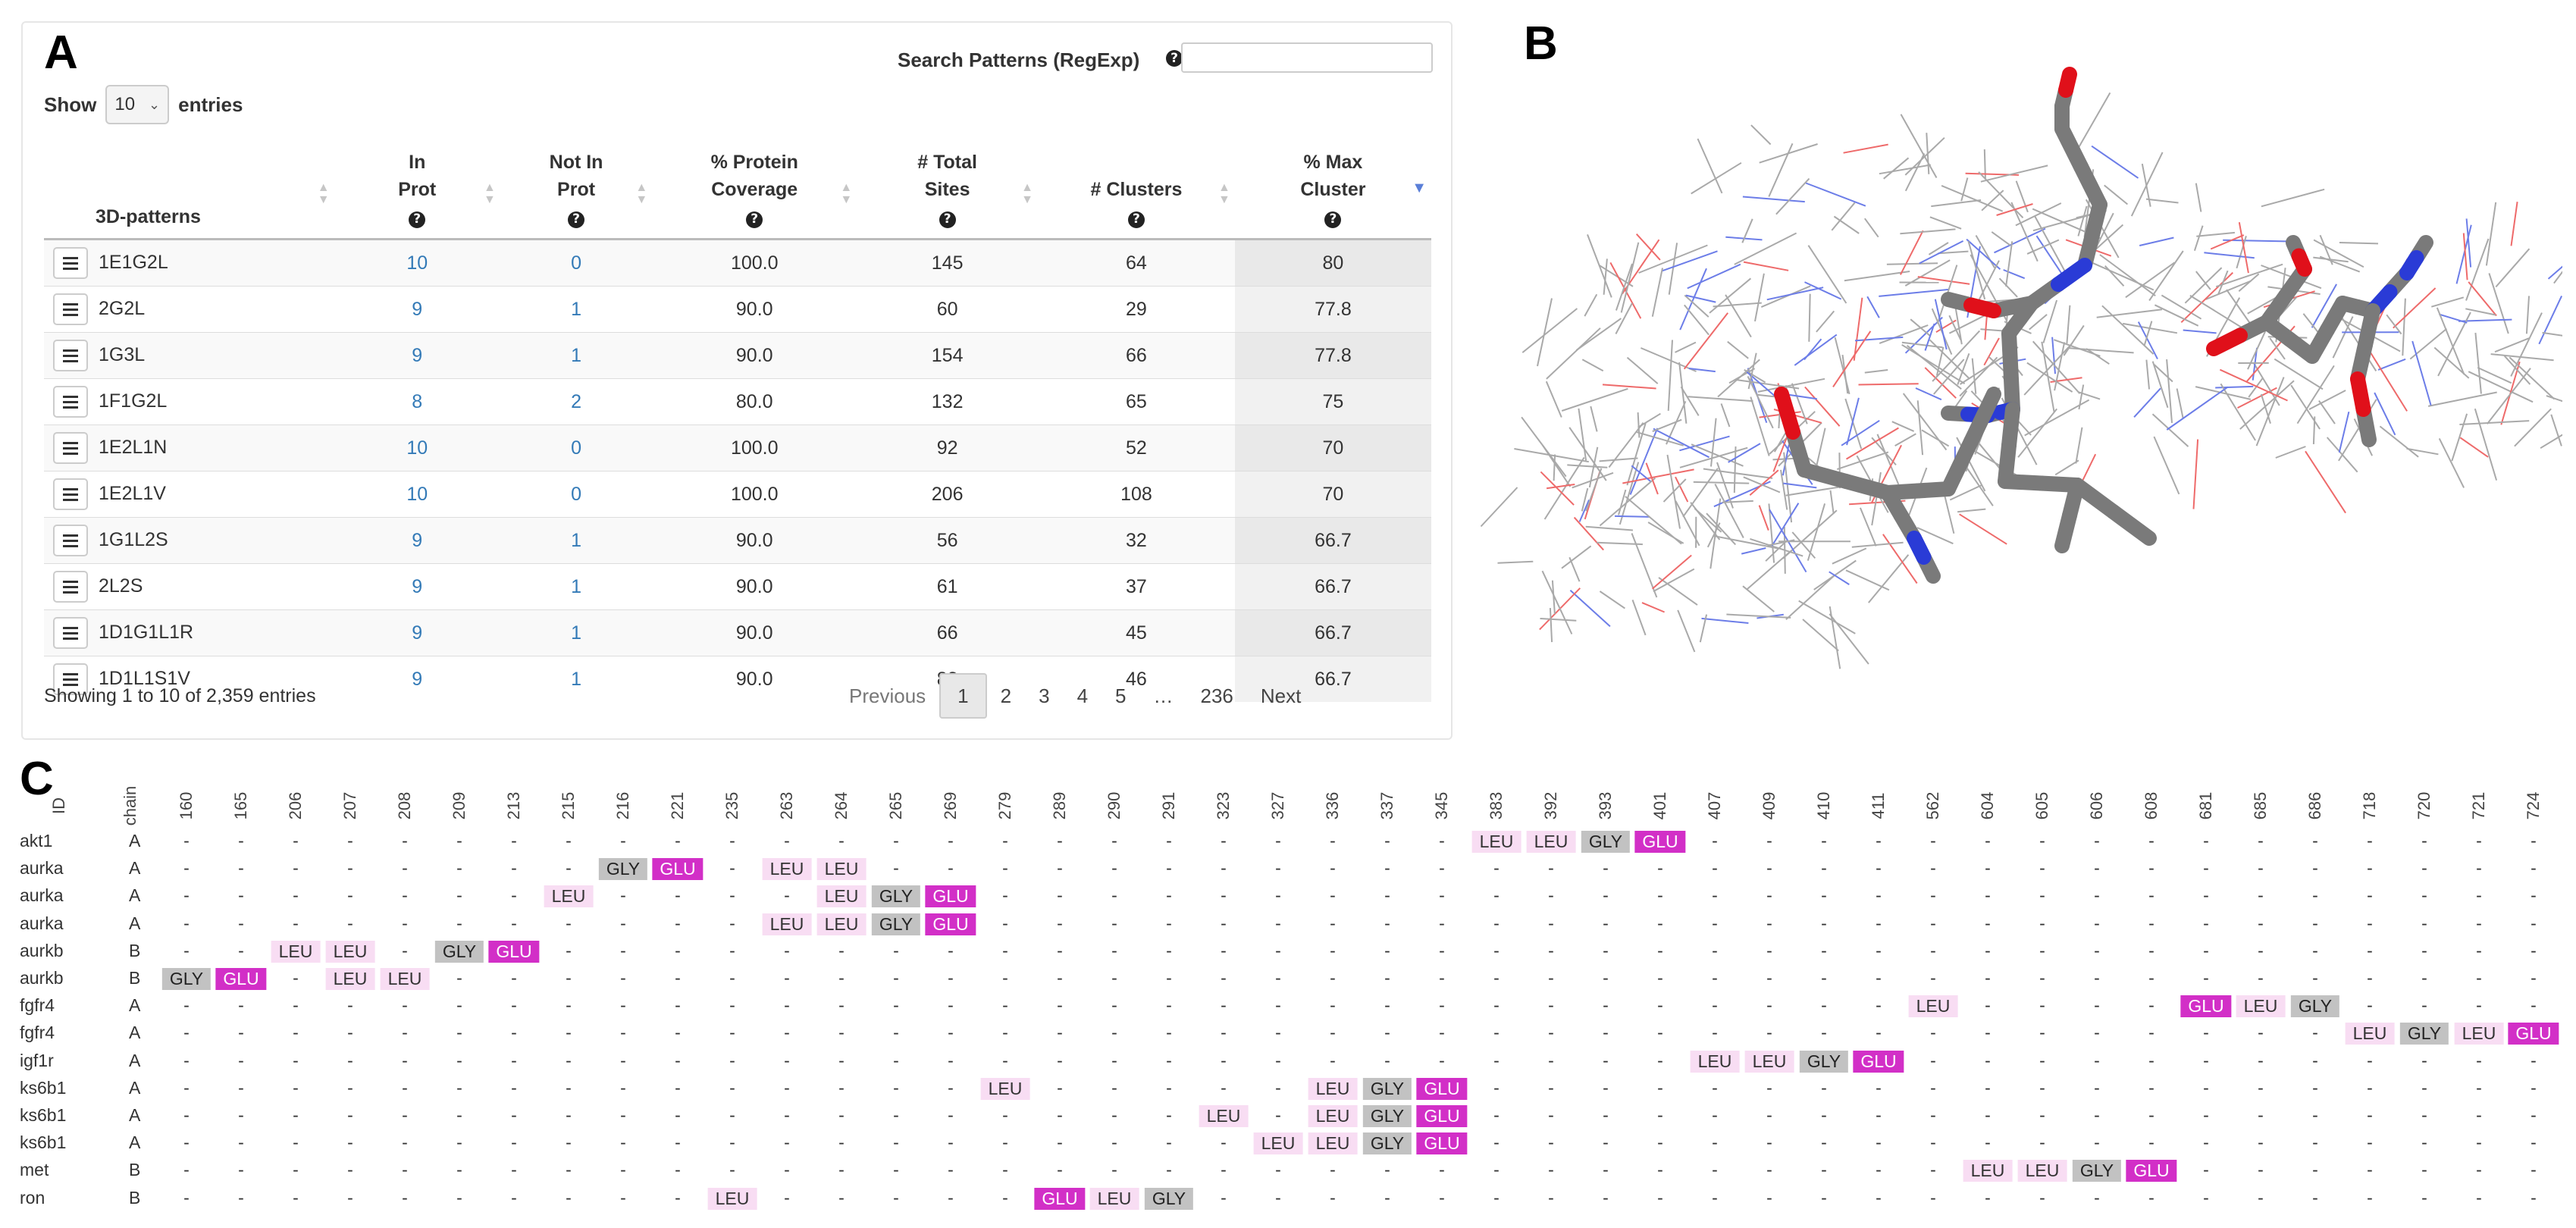 The width and height of the screenshot is (2576, 1228). I want to click on search-input, so click(1307, 57).